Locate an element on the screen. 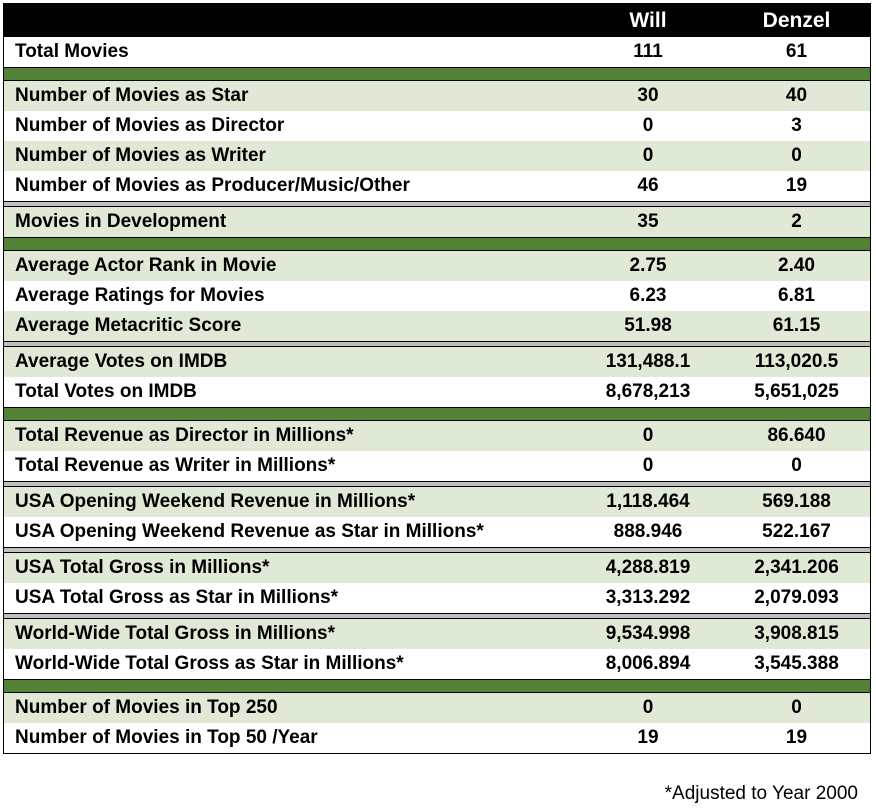  row-label: USA Total Gross in Millions* is located at coordinates (142, 567).